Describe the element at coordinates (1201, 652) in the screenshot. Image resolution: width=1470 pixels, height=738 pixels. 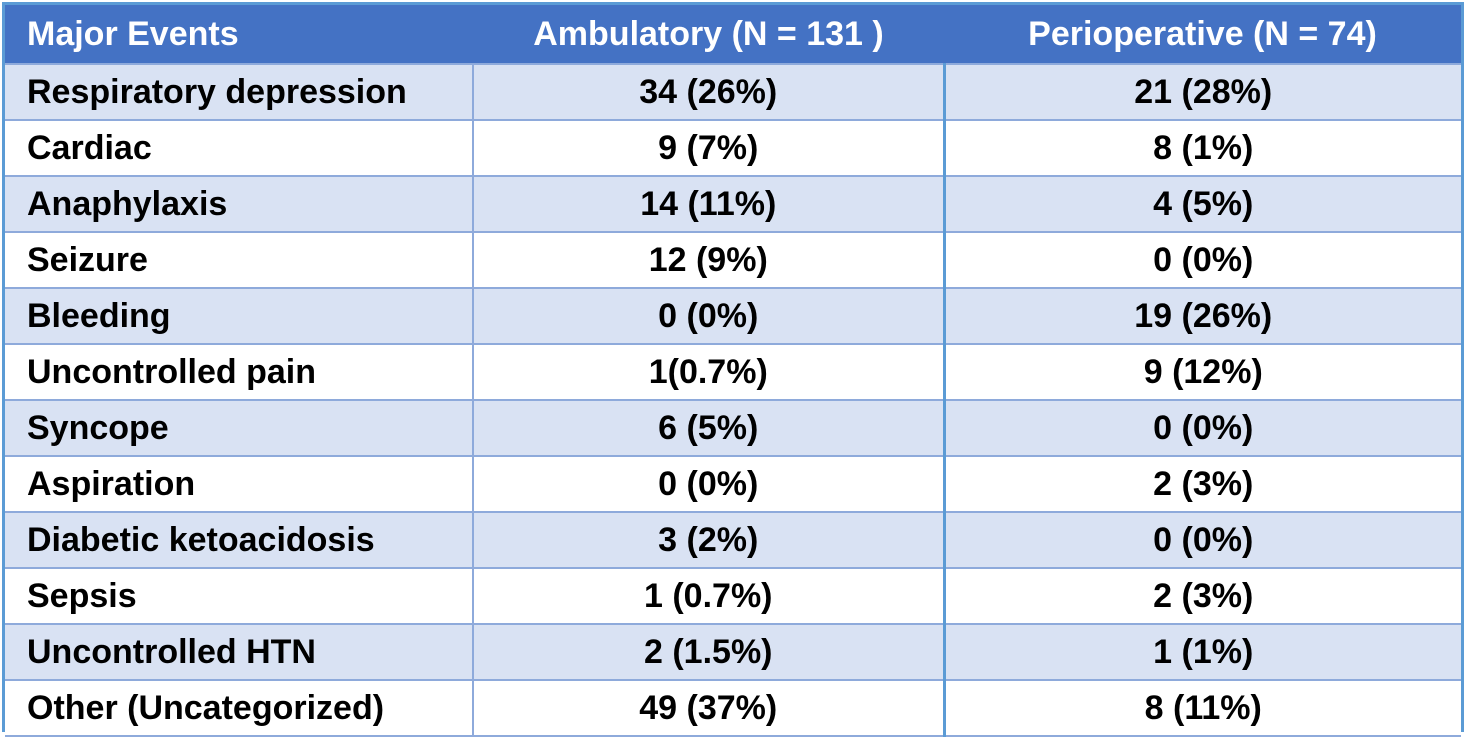
I see `perioperative-value: 1 (1%)` at that location.